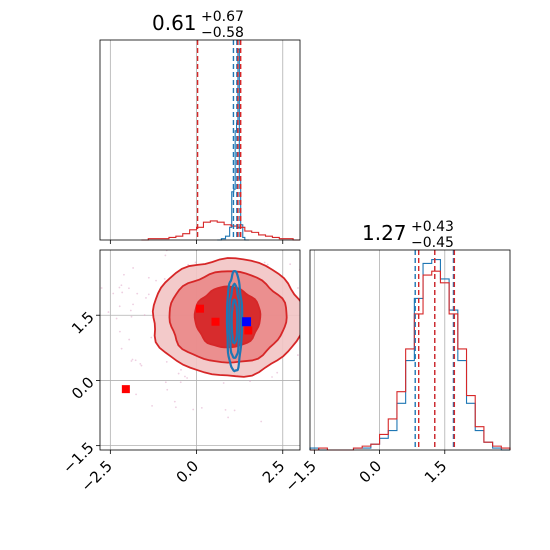 This screenshot has height=550, width=550. What do you see at coordinates (174, 23) in the screenshot?
I see `title-main: 0.61` at bounding box center [174, 23].